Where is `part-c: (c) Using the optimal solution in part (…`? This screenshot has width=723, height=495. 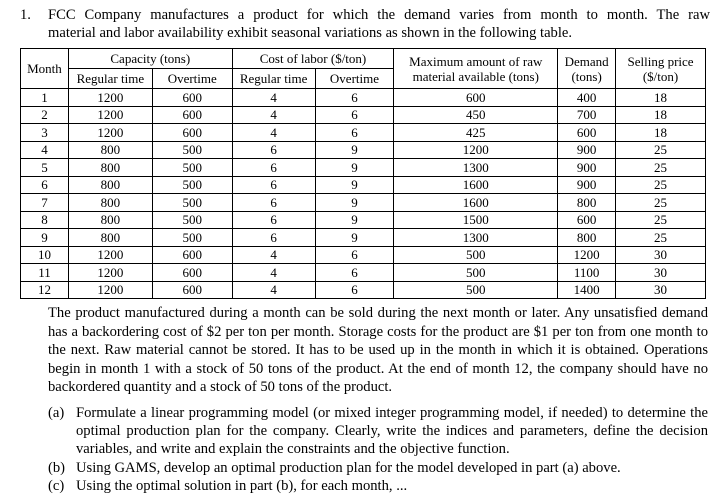 part-c: (c) Using the optimal solution in part (… is located at coordinates (378, 486).